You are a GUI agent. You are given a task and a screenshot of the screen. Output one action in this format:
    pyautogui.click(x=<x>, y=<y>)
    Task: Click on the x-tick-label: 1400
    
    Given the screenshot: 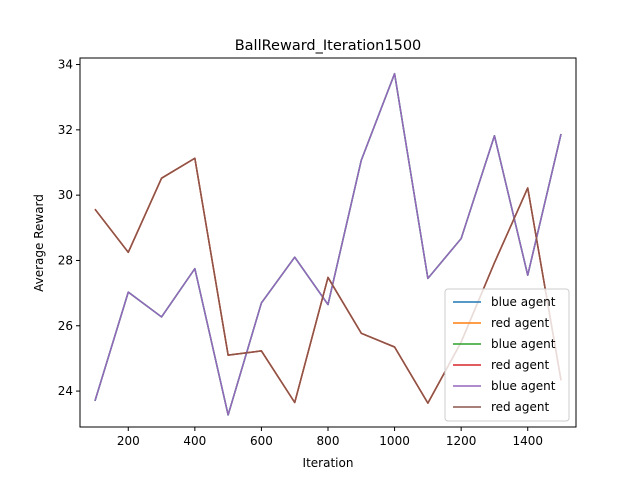 What is the action you would take?
    pyautogui.click(x=527, y=441)
    